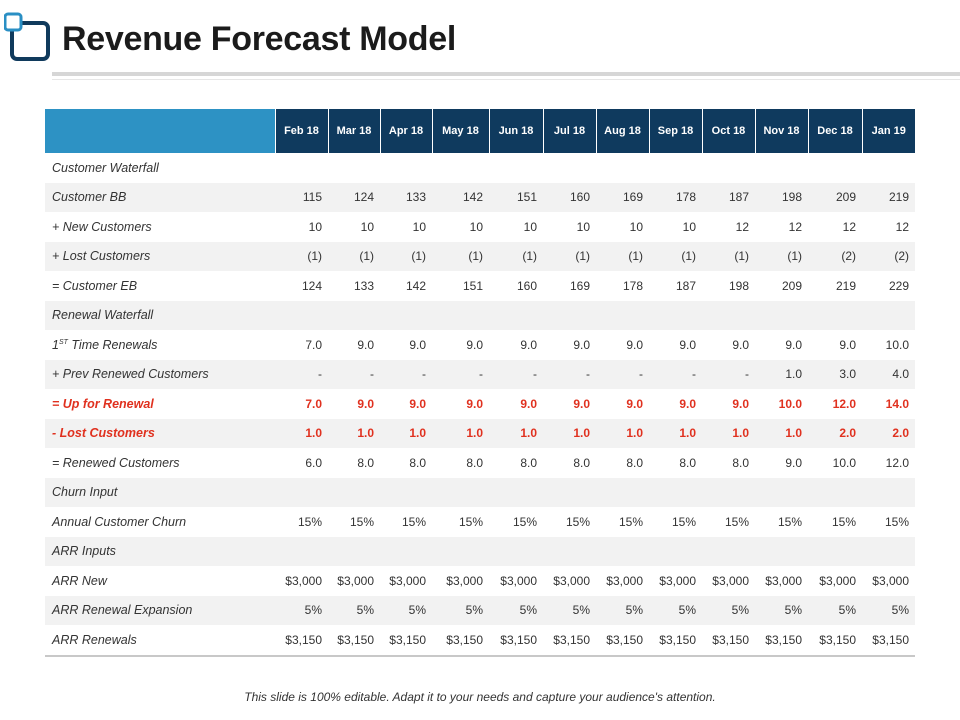 This screenshot has height=720, width=960. Describe the element at coordinates (728, 131) in the screenshot. I see `month-header: Oct 18` at that location.